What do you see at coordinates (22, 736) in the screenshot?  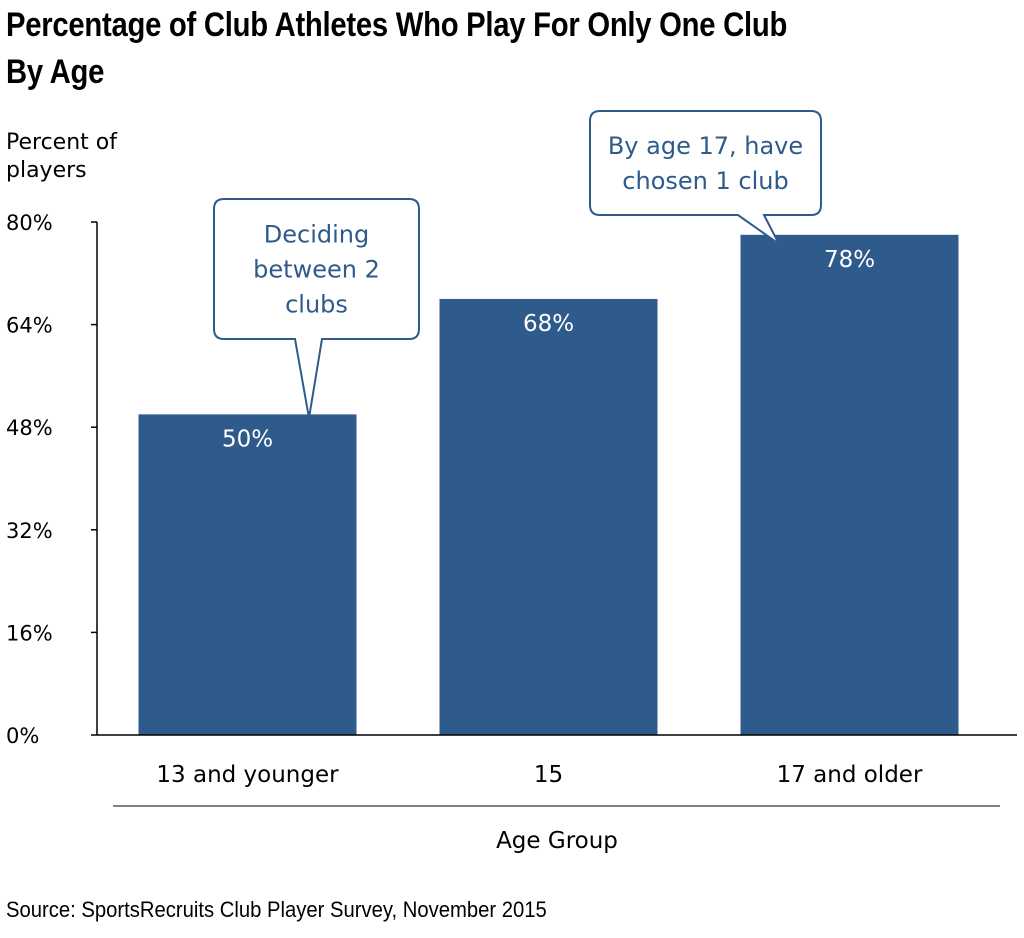 I see `y-tick-label: 0%` at bounding box center [22, 736].